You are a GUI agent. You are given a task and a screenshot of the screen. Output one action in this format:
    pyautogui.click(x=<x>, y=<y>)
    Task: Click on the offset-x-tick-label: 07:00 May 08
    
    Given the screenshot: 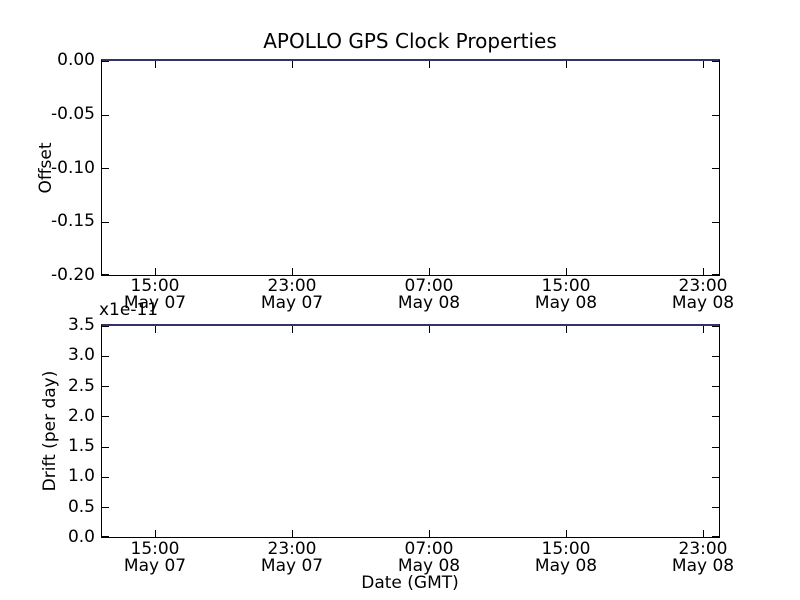 What is the action you would take?
    pyautogui.click(x=429, y=295)
    